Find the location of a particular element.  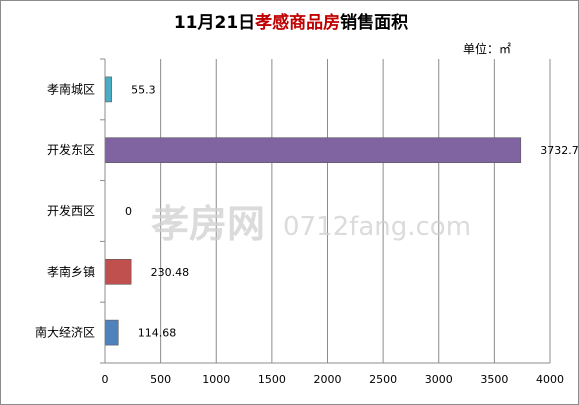

tick-labels: 0 500 1000 1500 2000 2500 3000 3500 4000 is located at coordinates (333, 379).